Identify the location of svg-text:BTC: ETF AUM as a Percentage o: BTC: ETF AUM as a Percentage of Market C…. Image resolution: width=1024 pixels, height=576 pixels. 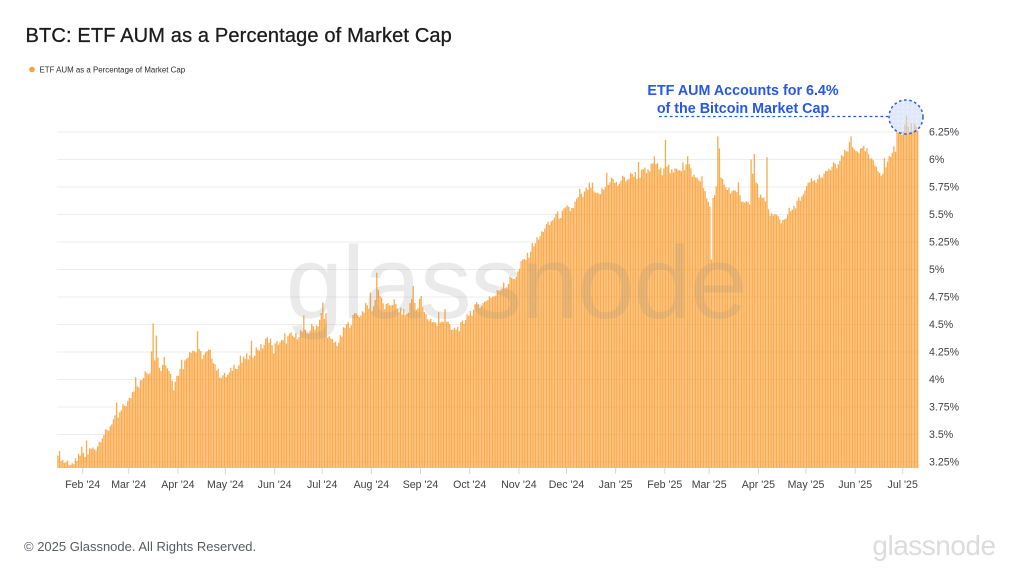
(239, 36).